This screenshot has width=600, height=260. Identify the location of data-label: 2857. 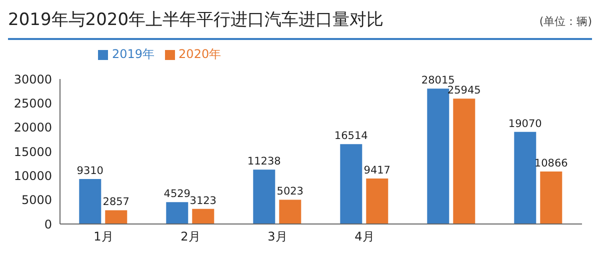
(116, 202).